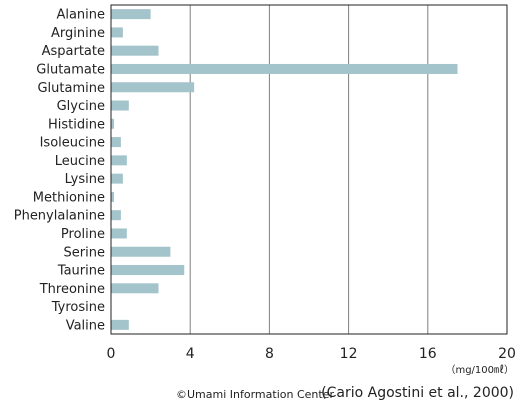 The height and width of the screenshot is (407, 520). I want to click on category-label-alanine: Alanine, so click(80, 15).